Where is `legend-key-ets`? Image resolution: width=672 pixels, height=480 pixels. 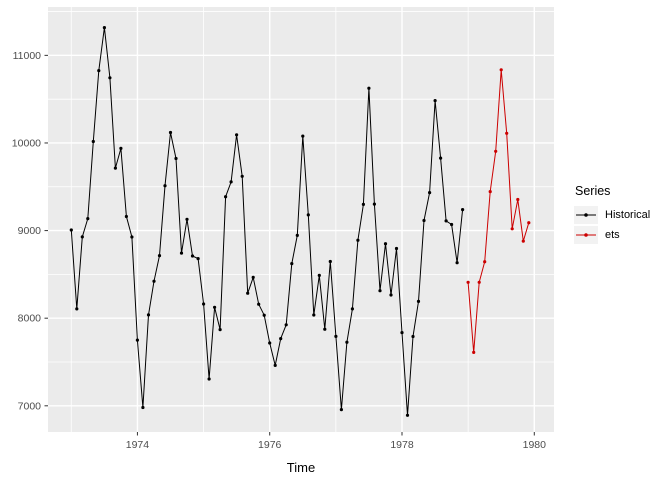 legend-key-ets is located at coordinates (586, 235).